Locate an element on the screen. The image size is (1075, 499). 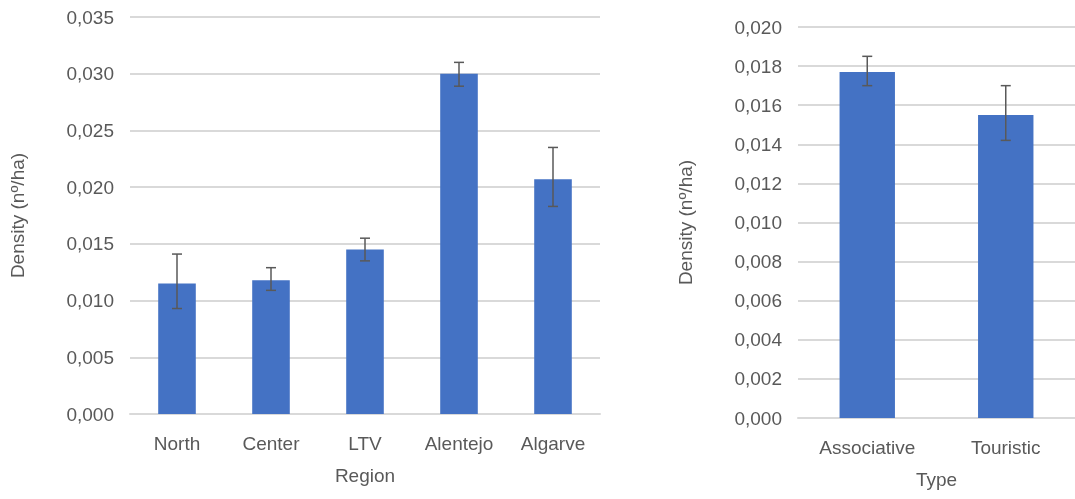
x-tick-label: LTV is located at coordinates (365, 443).